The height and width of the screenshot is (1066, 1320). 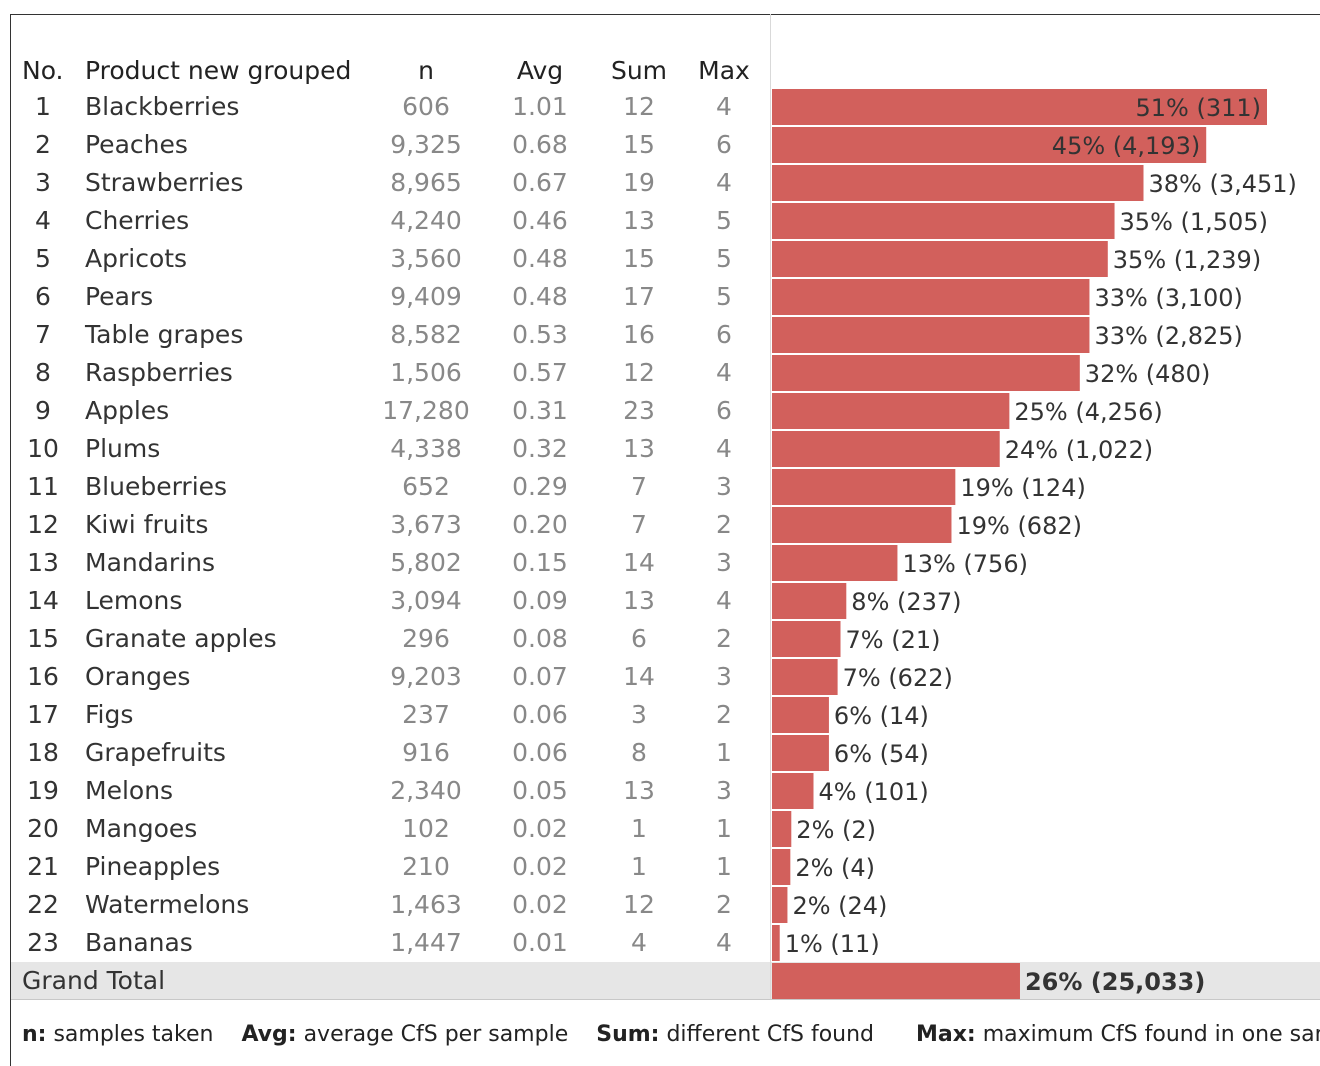 I want to click on row-product: Kiwi fruits, so click(x=147, y=524).